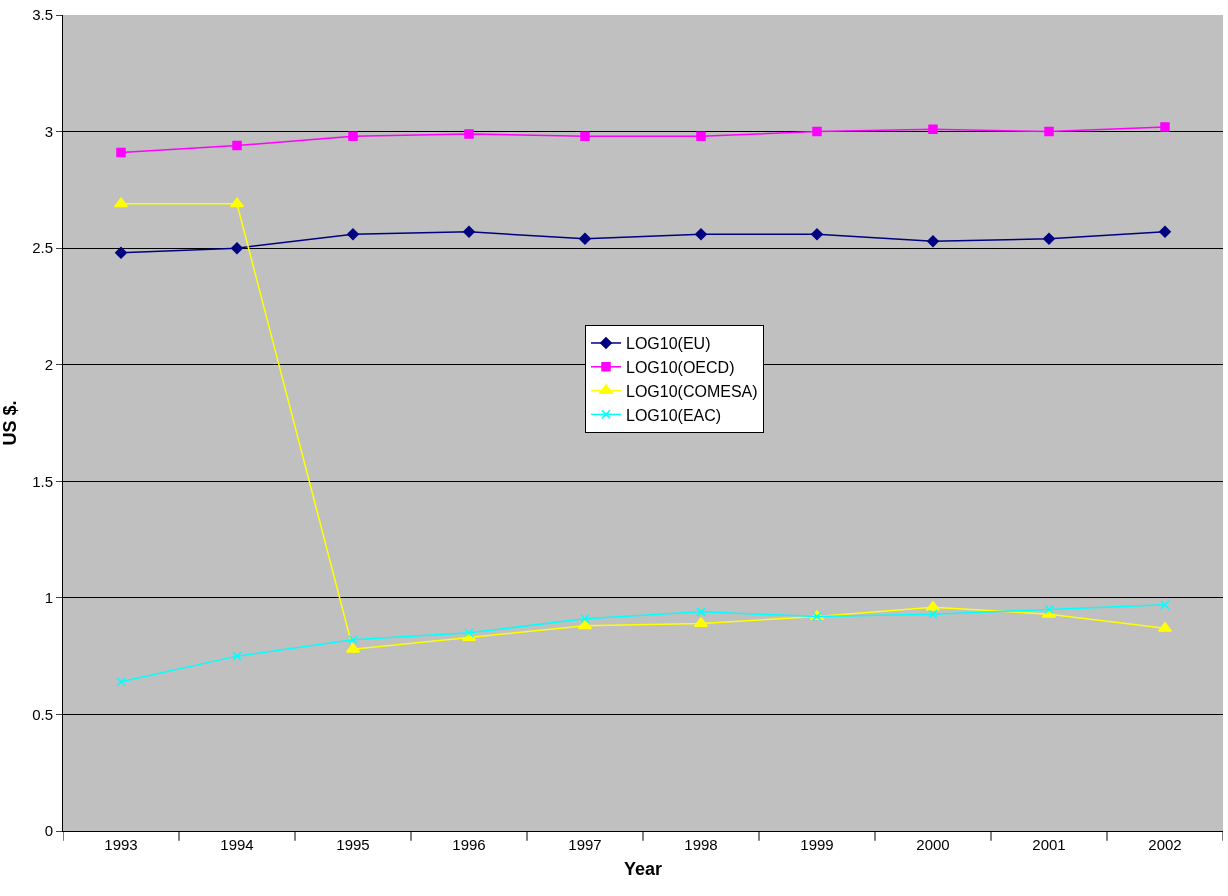 Image resolution: width=1228 pixels, height=896 pixels. I want to click on y-tick-label: 2, so click(48, 364).